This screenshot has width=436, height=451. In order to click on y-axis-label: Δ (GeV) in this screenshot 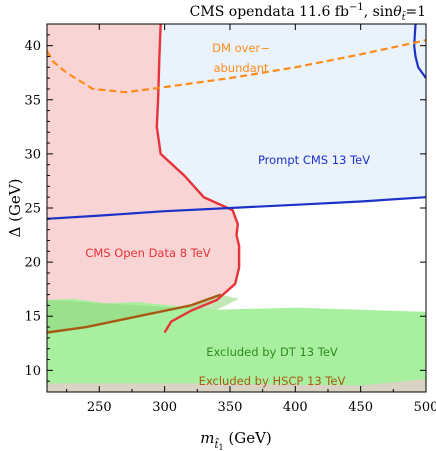, I will do `click(15, 208)`.